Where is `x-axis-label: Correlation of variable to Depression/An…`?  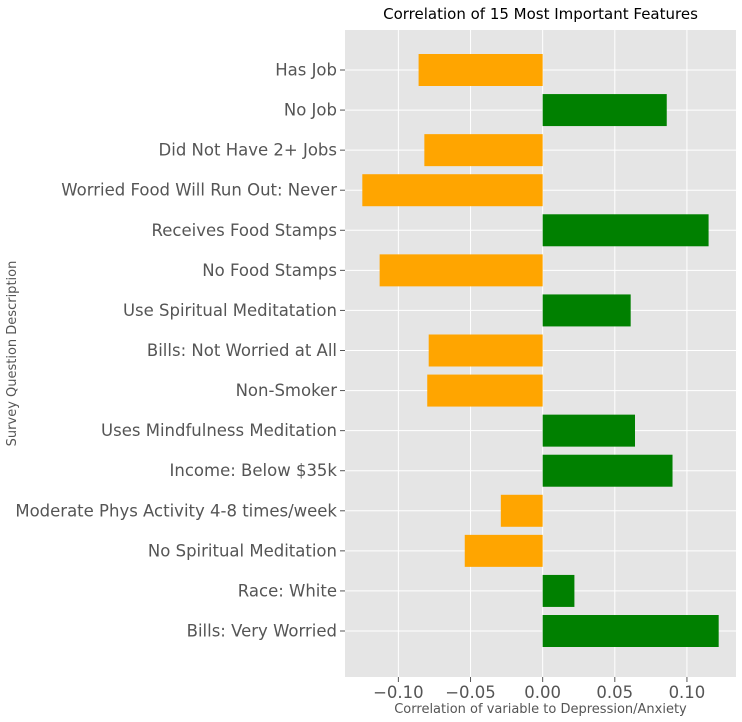 x-axis-label: Correlation of variable to Depression/An… is located at coordinates (540, 709).